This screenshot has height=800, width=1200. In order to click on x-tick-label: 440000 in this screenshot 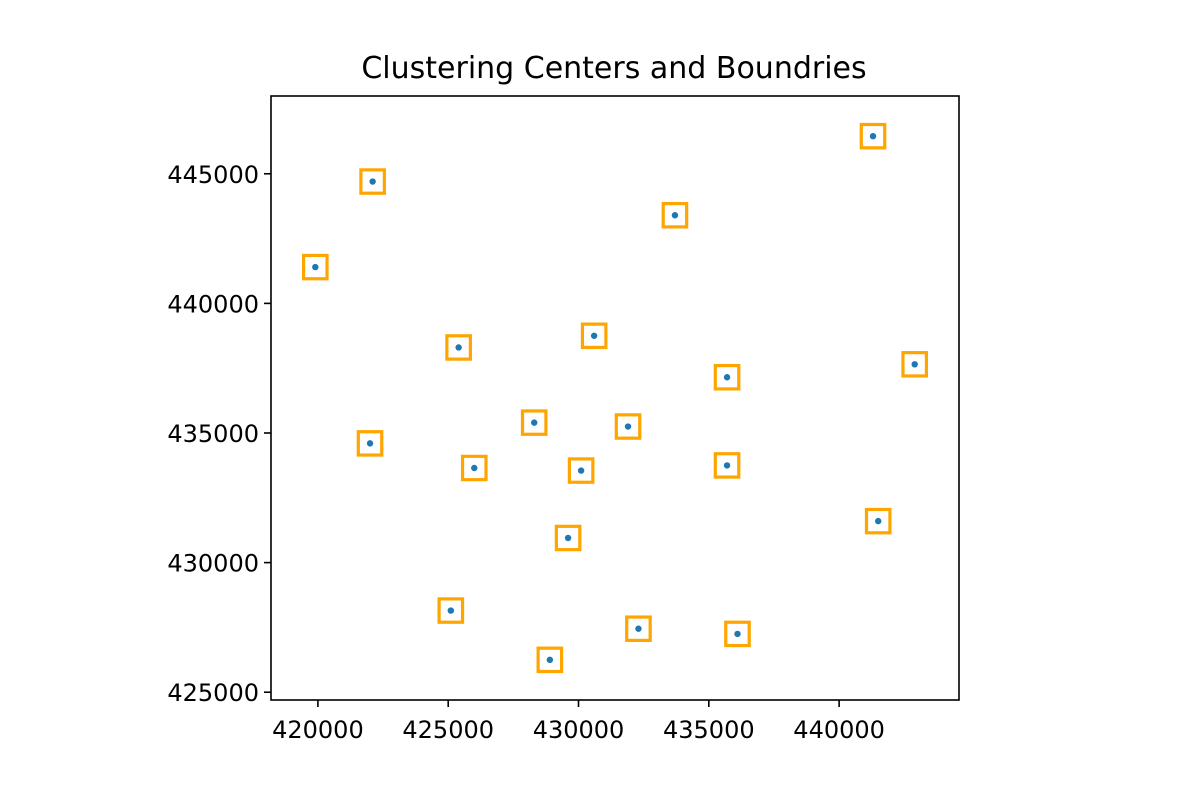, I will do `click(839, 730)`.